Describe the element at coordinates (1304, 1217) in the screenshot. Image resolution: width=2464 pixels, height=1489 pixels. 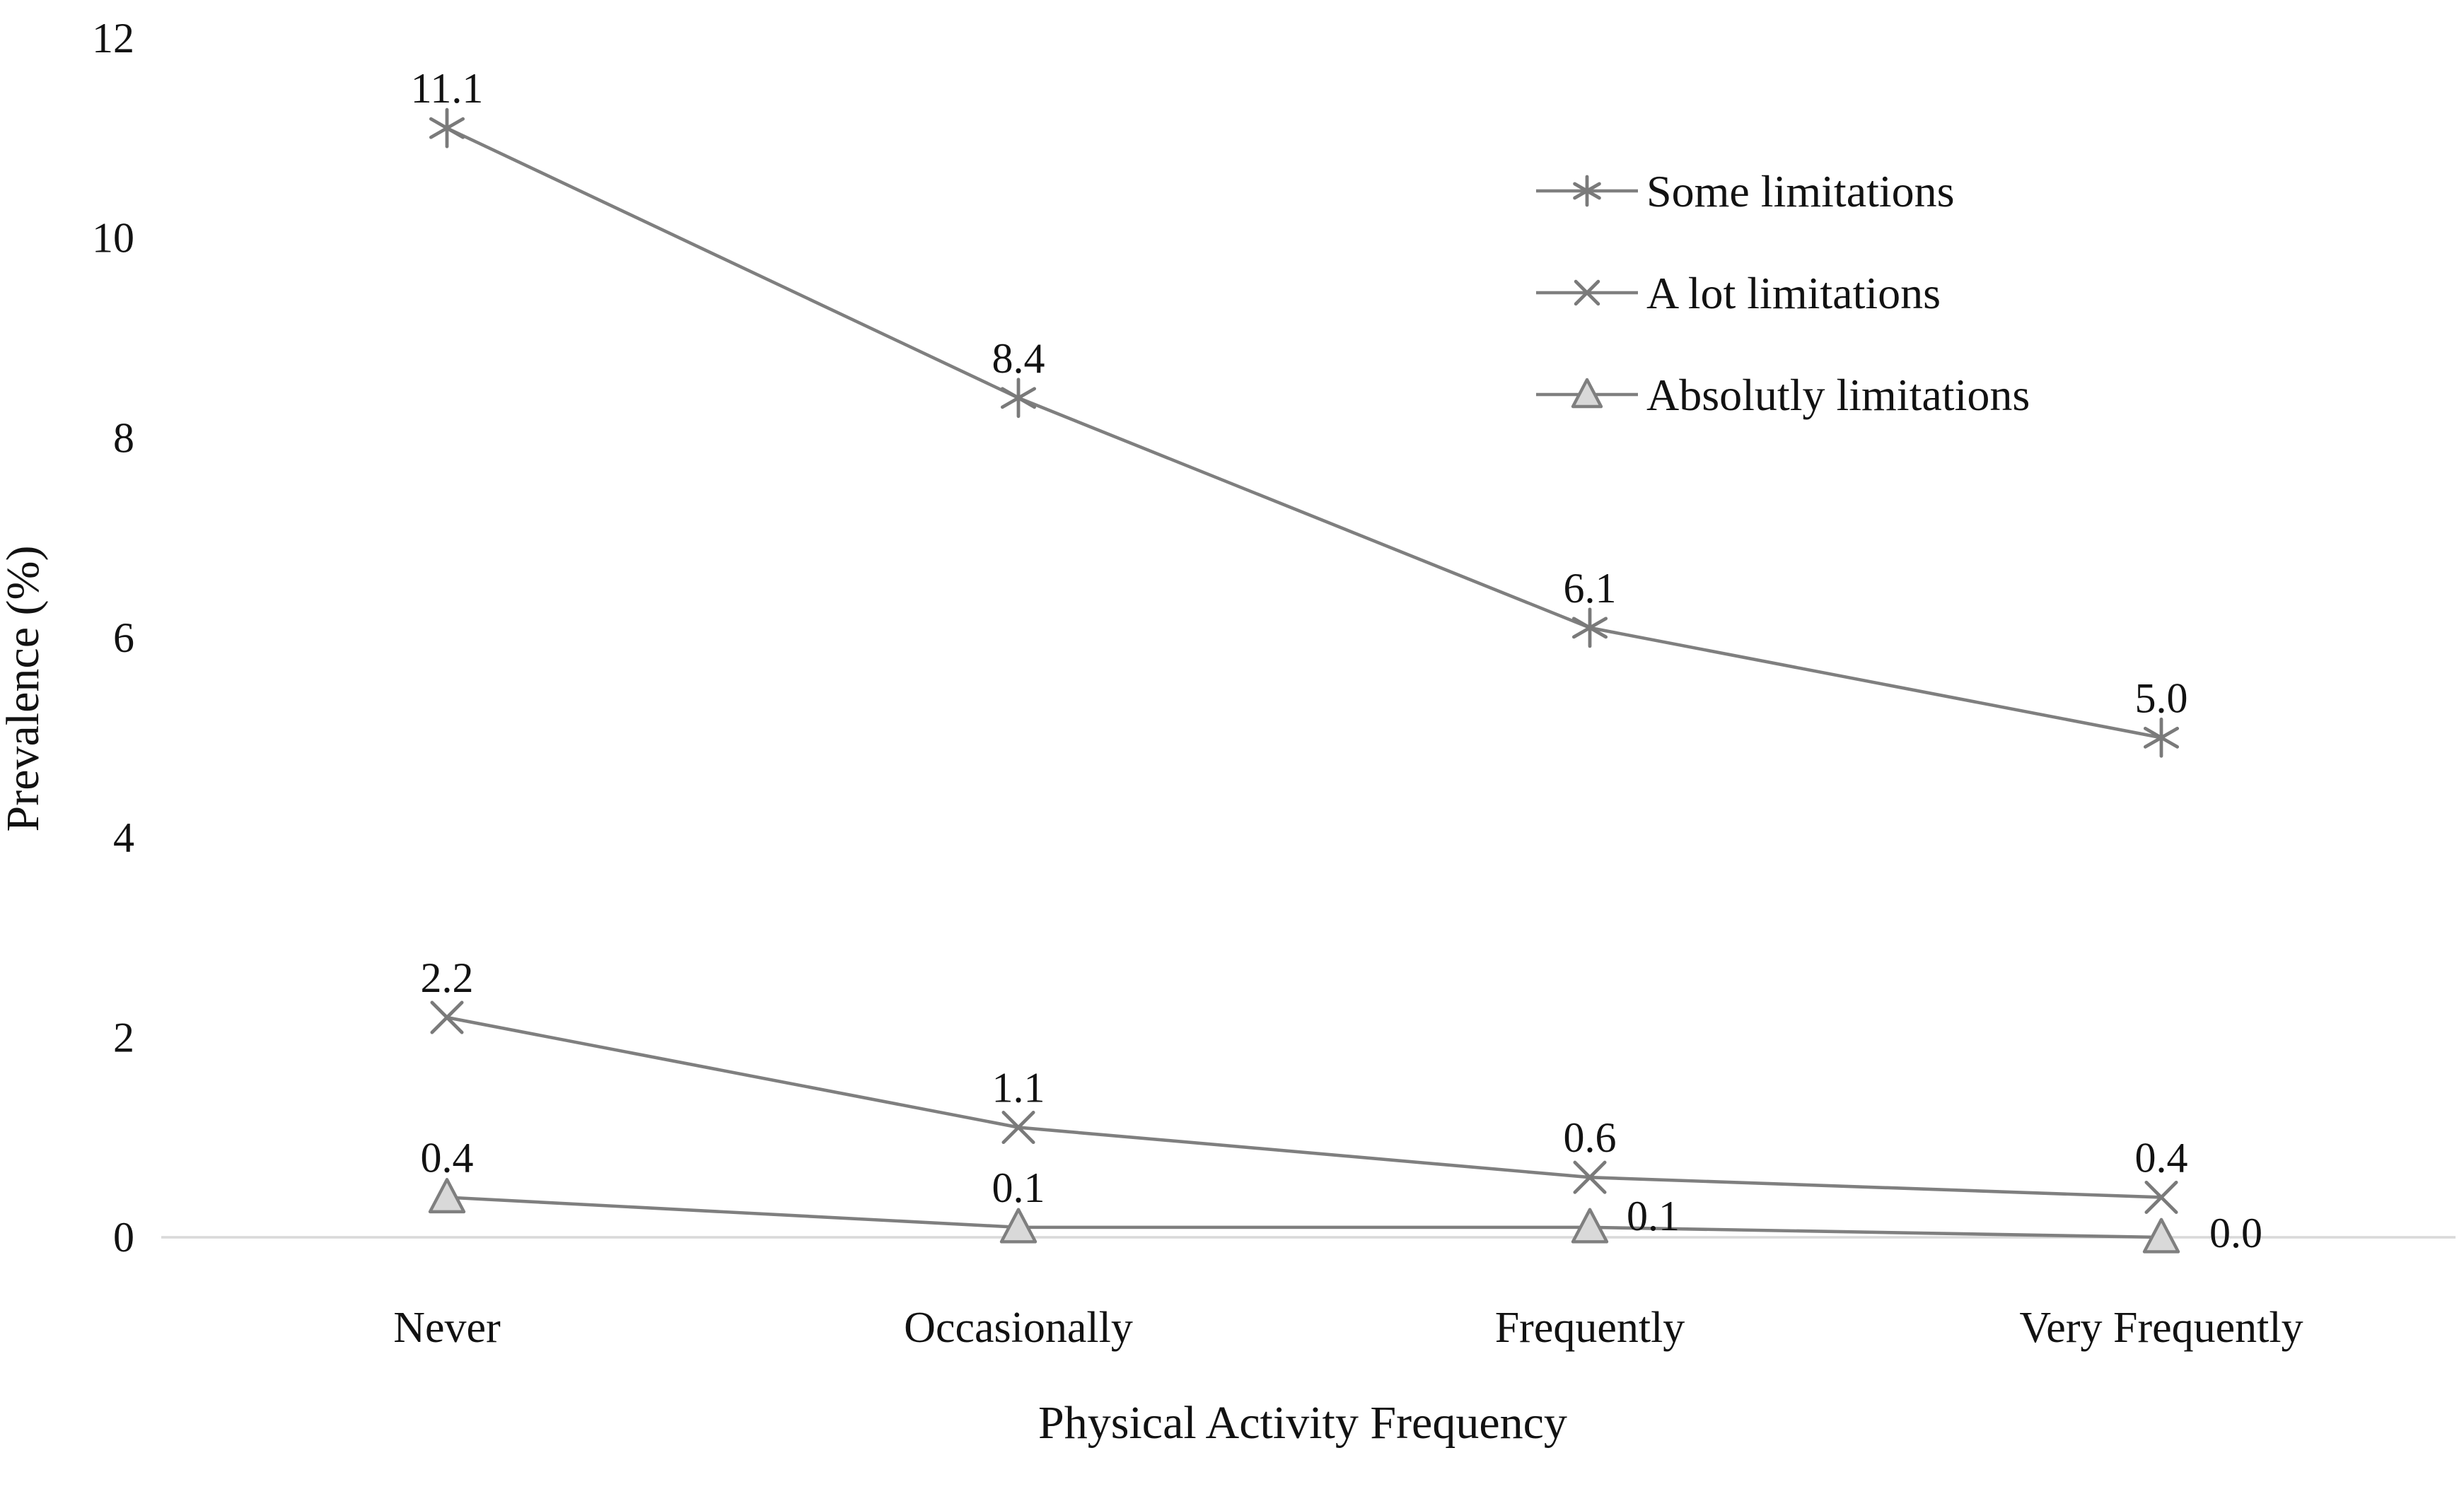
I see `series-line-absolutly-limitations` at that location.